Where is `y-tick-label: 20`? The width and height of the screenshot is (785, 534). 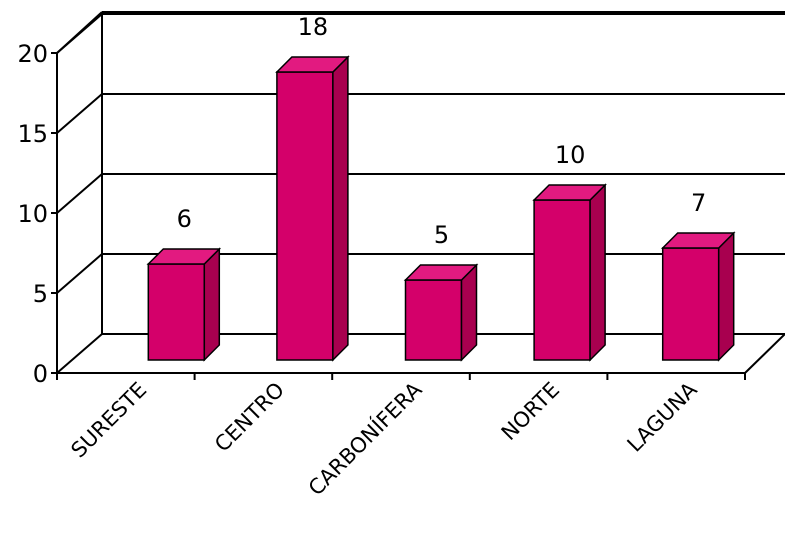 y-tick-label: 20 is located at coordinates (32, 54).